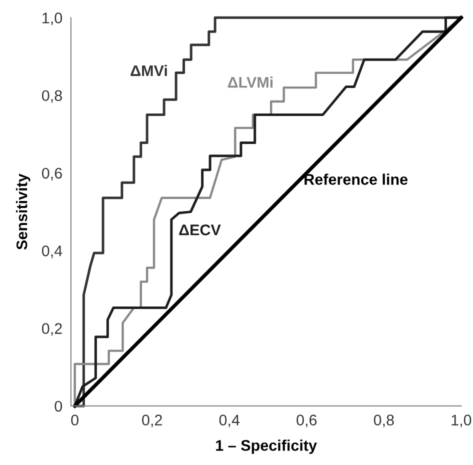  Describe the element at coordinates (23, 212) in the screenshot. I see `y-axis-title: Sensitivity` at that location.